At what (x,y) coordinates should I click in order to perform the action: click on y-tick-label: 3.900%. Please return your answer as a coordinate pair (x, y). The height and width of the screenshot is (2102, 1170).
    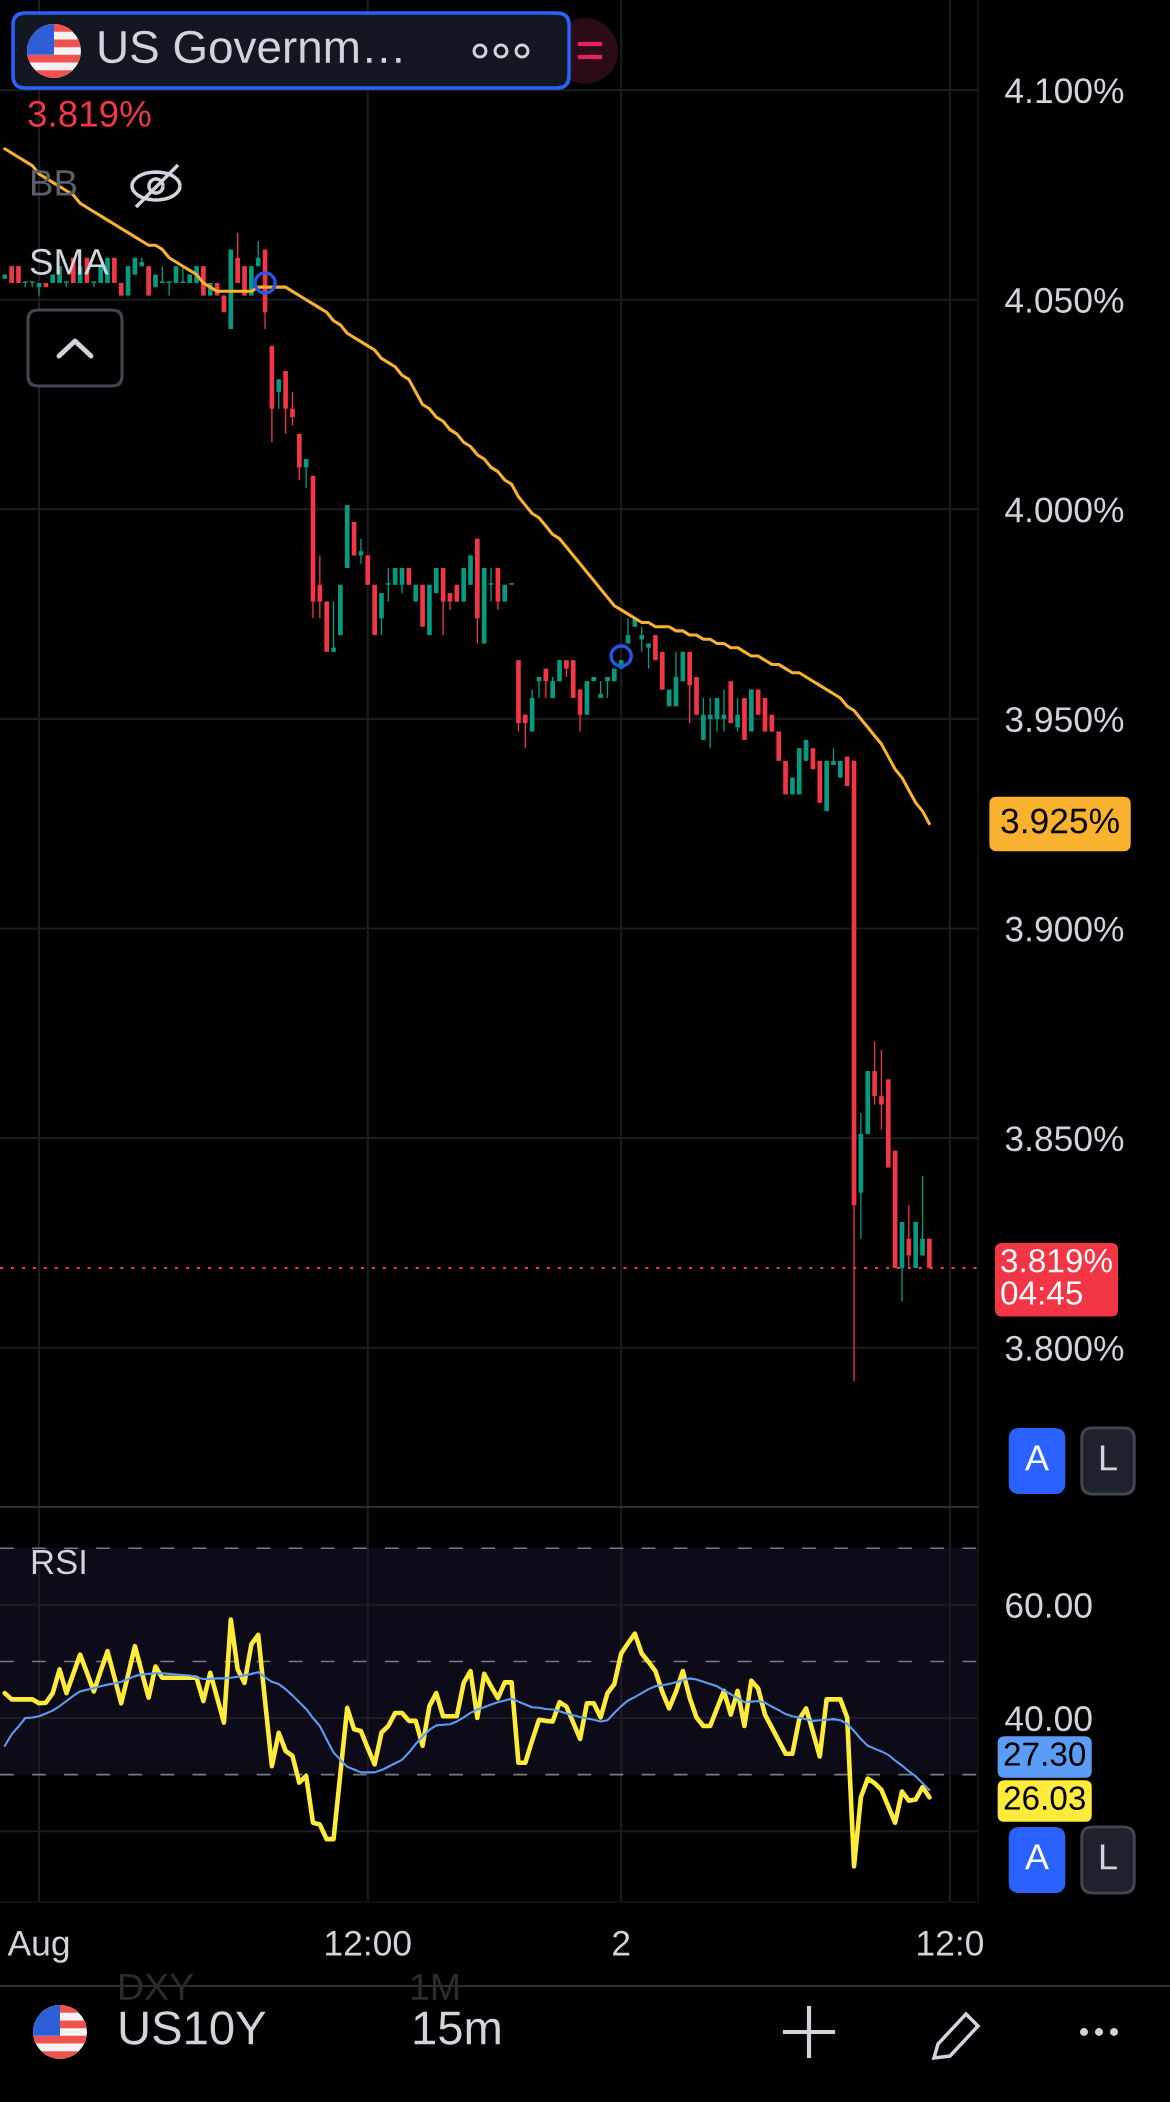
    Looking at the image, I should click on (1064, 929).